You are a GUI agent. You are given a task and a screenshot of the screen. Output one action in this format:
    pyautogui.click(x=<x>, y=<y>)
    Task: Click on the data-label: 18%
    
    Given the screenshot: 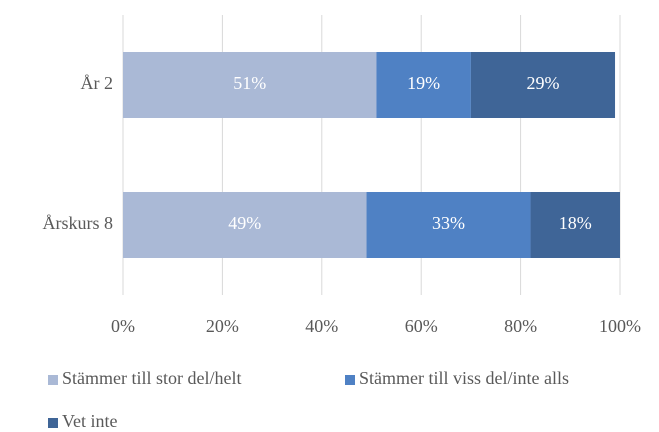 What is the action you would take?
    pyautogui.click(x=575, y=223)
    